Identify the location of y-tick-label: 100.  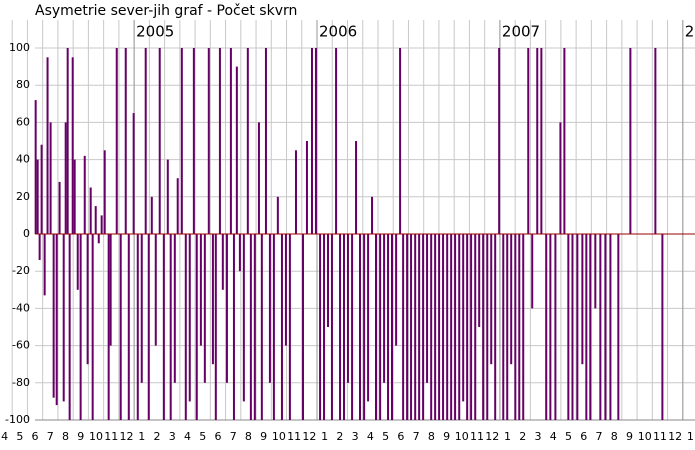
(19, 47).